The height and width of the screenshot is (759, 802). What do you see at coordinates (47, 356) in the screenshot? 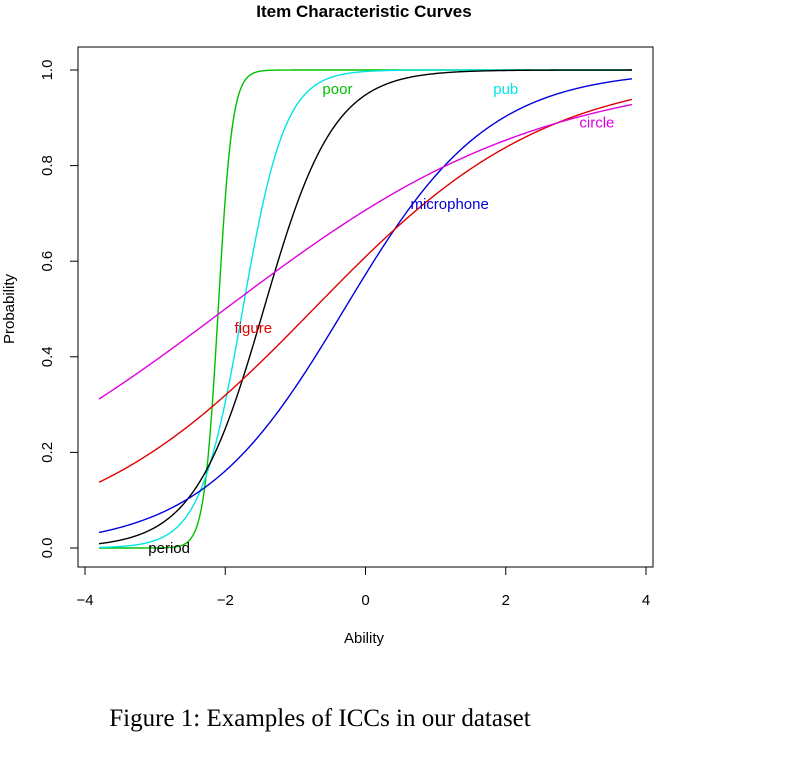
I see `y-tick-label: 0.4` at bounding box center [47, 356].